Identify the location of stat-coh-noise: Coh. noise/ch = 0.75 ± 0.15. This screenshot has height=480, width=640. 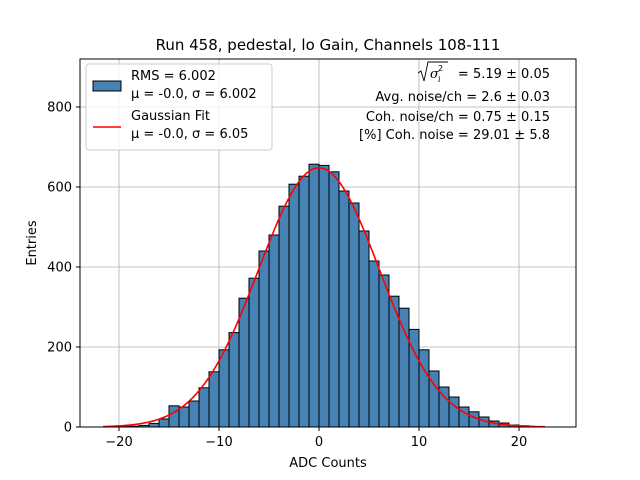
(458, 117).